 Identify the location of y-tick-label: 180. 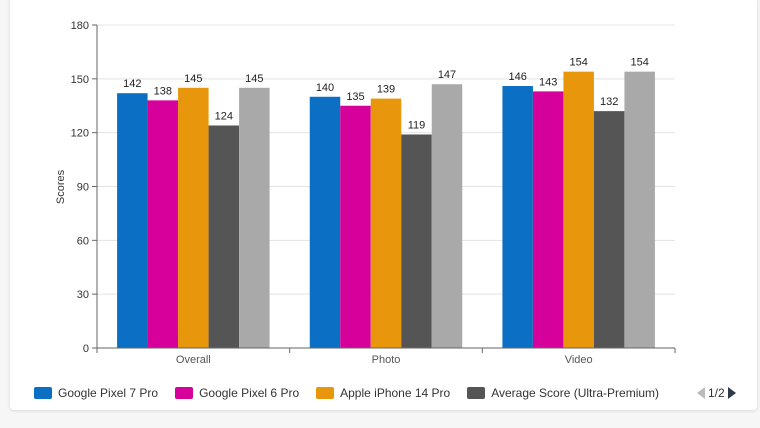
(80, 26).